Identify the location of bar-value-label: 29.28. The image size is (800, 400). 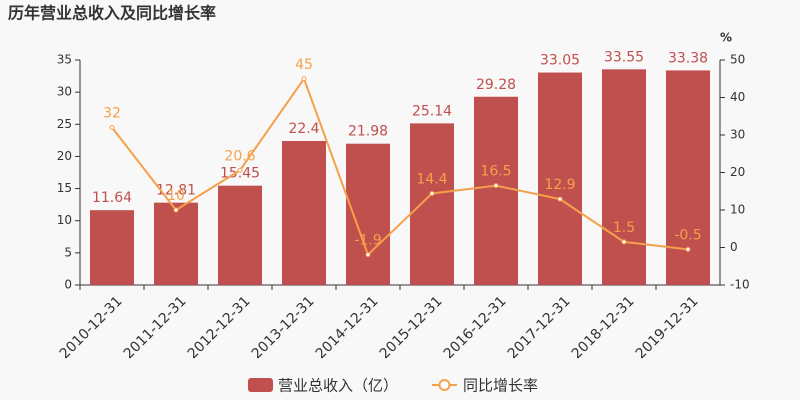
(496, 85).